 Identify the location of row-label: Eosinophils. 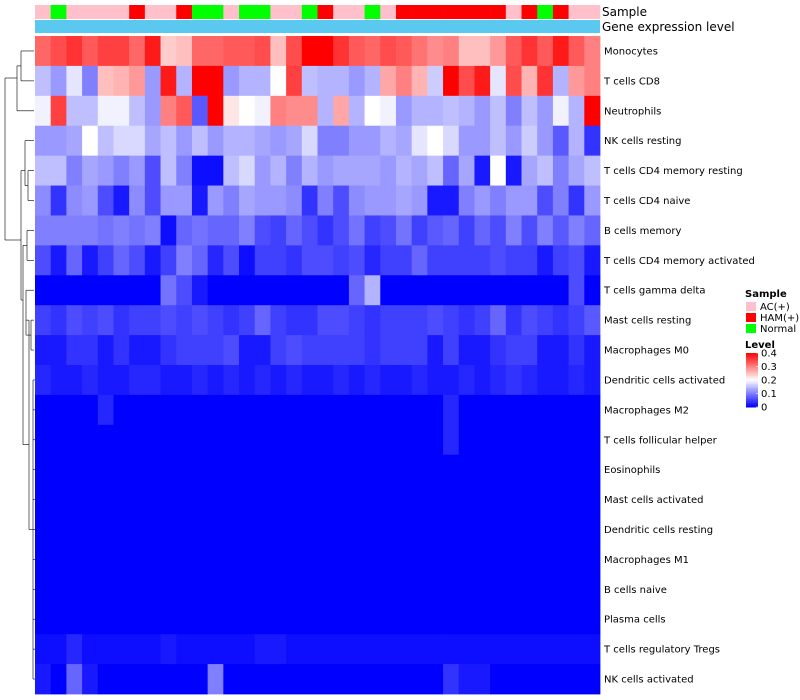
(632, 470).